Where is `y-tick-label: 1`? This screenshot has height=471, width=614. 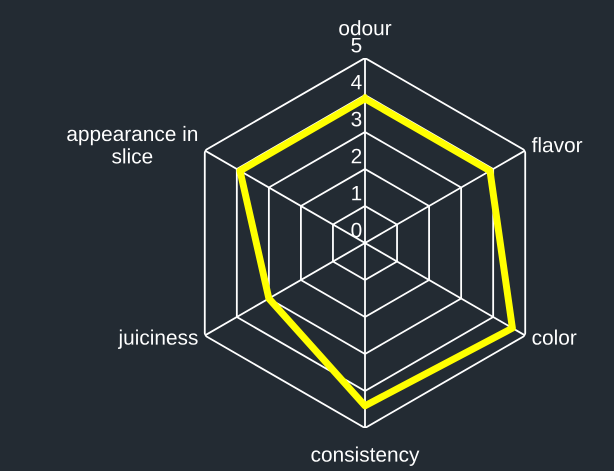
y-tick-label: 1 is located at coordinates (357, 193).